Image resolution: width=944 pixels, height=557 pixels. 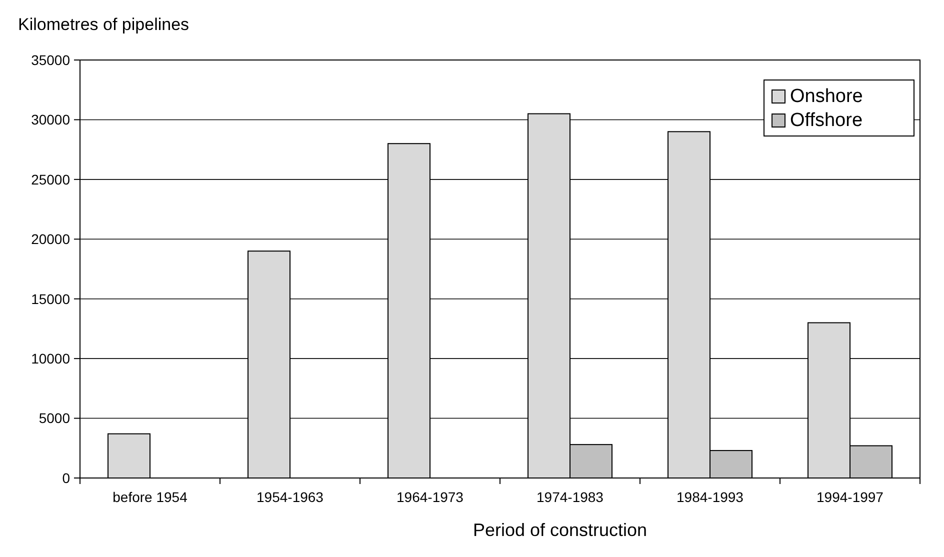 I want to click on y-tick-label: 35000, so click(x=50, y=60).